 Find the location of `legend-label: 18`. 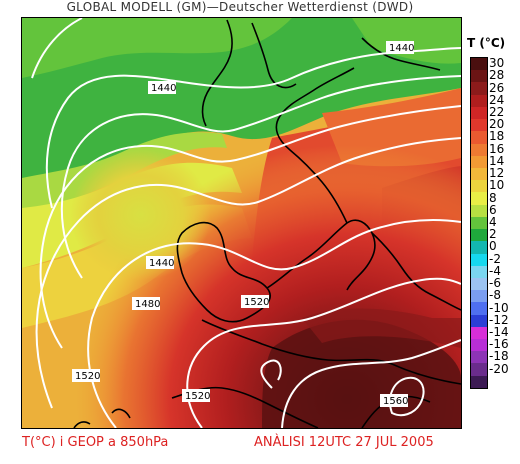

legend-label: 18 is located at coordinates (497, 136).